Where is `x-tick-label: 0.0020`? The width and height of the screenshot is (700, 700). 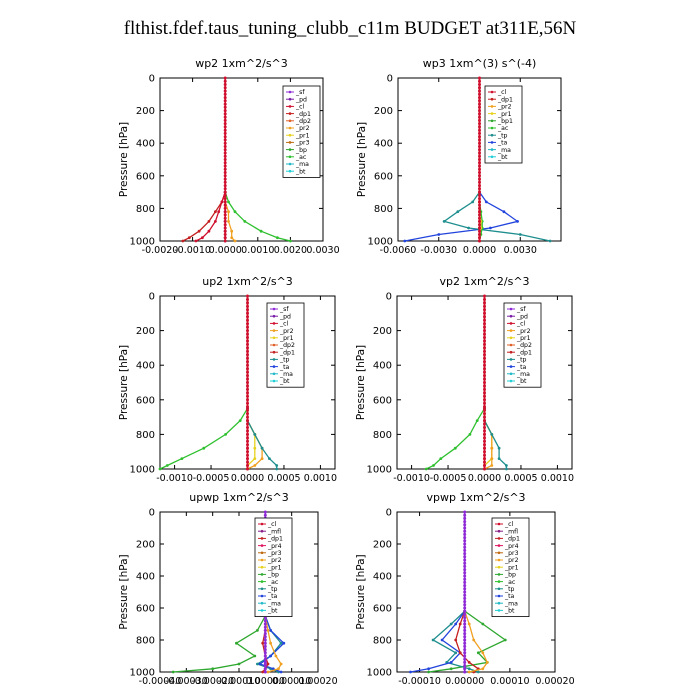 x-tick-label: 0.0020 is located at coordinates (290, 250).